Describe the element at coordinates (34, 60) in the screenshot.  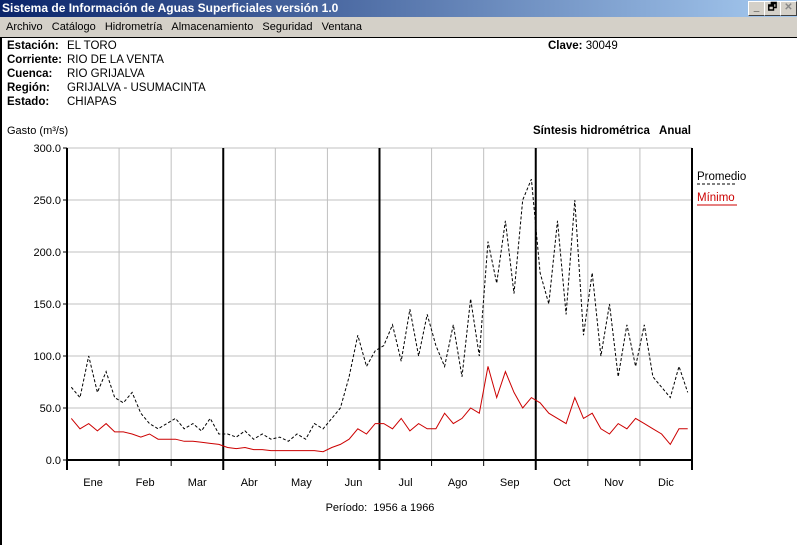
I see `corriente-label: Corriente:` at that location.